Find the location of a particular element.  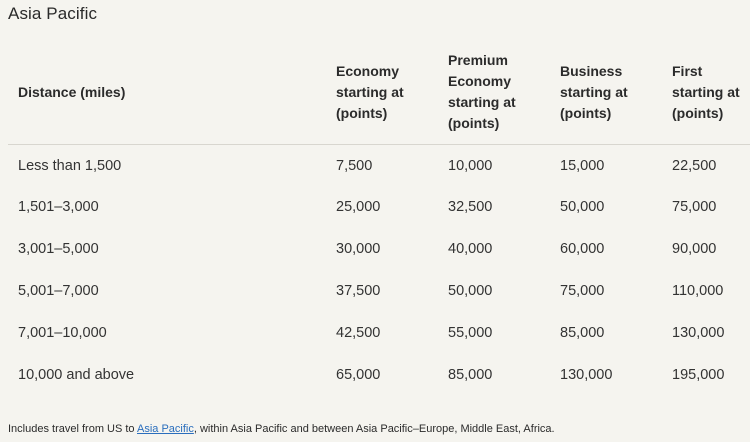

cell-economy: 25,000 is located at coordinates (358, 207).